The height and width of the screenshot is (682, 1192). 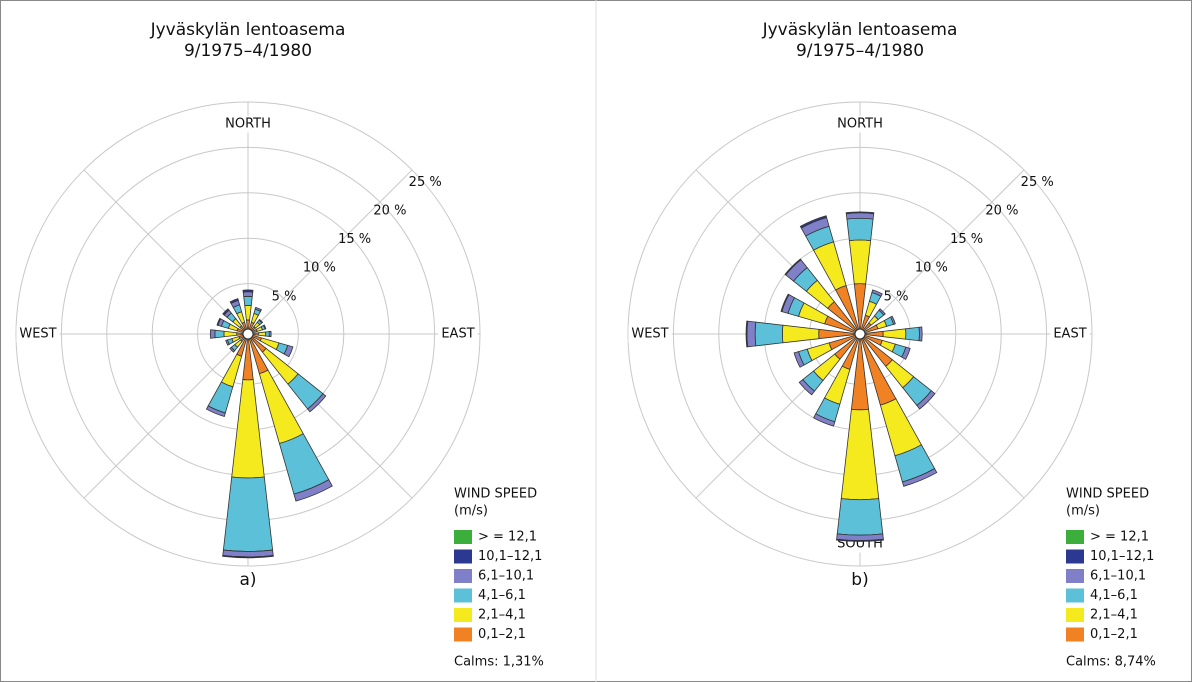 What do you see at coordinates (859, 580) in the screenshot?
I see `caption: b)` at bounding box center [859, 580].